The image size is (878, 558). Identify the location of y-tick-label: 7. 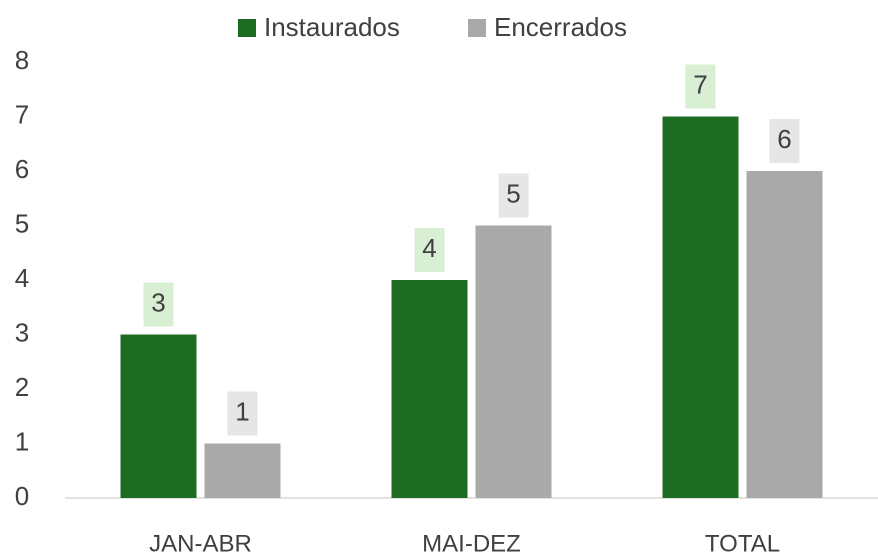
(22, 114).